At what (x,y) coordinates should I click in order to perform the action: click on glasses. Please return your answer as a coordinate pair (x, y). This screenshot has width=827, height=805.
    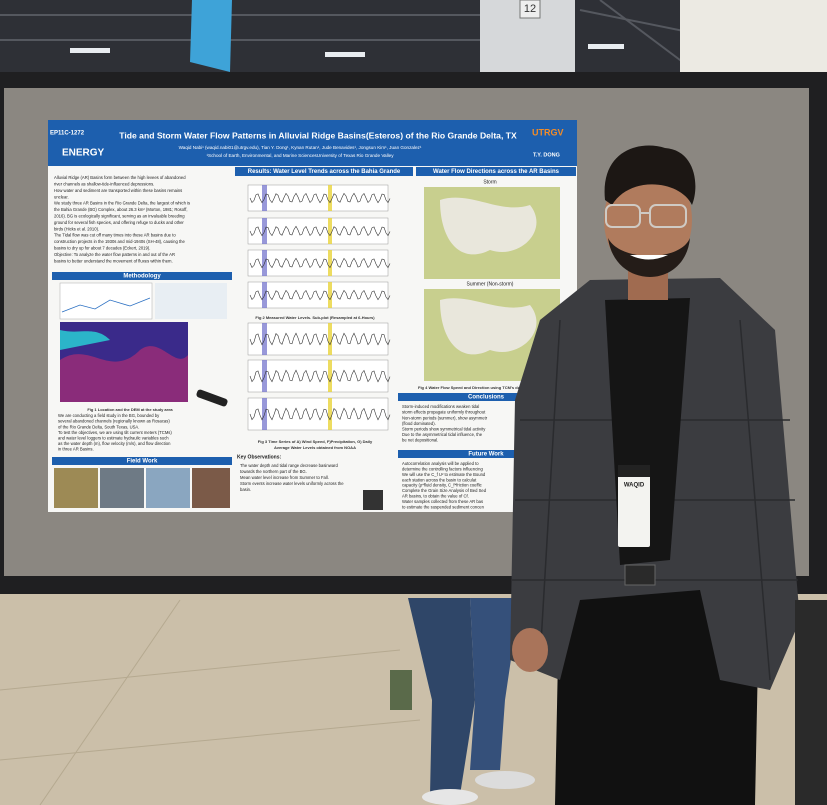
    Looking at the image, I should click on (646, 216).